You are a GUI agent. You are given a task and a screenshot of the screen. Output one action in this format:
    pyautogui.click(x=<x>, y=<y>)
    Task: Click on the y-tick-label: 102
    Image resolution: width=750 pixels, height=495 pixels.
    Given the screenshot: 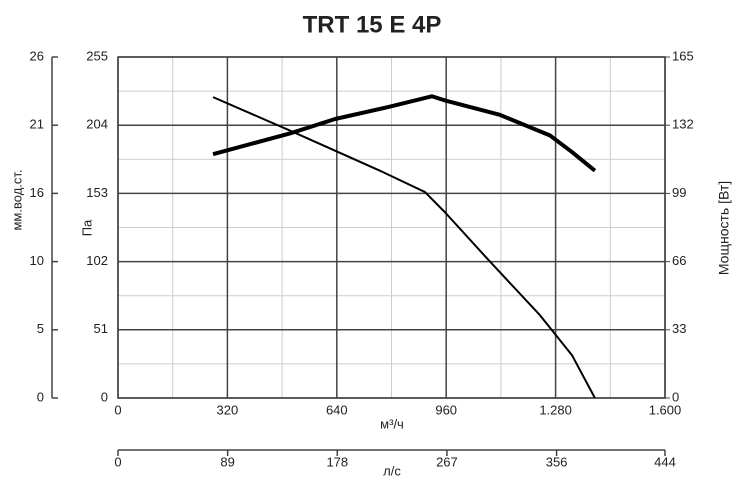 What is the action you would take?
    pyautogui.click(x=97, y=260)
    